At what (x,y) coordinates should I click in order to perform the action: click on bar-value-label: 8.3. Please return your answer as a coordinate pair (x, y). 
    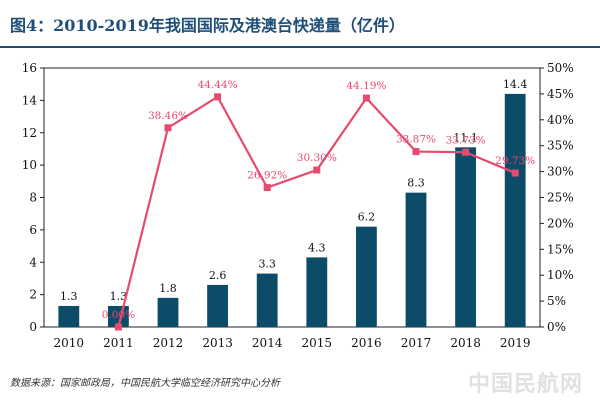
    Looking at the image, I should click on (416, 183).